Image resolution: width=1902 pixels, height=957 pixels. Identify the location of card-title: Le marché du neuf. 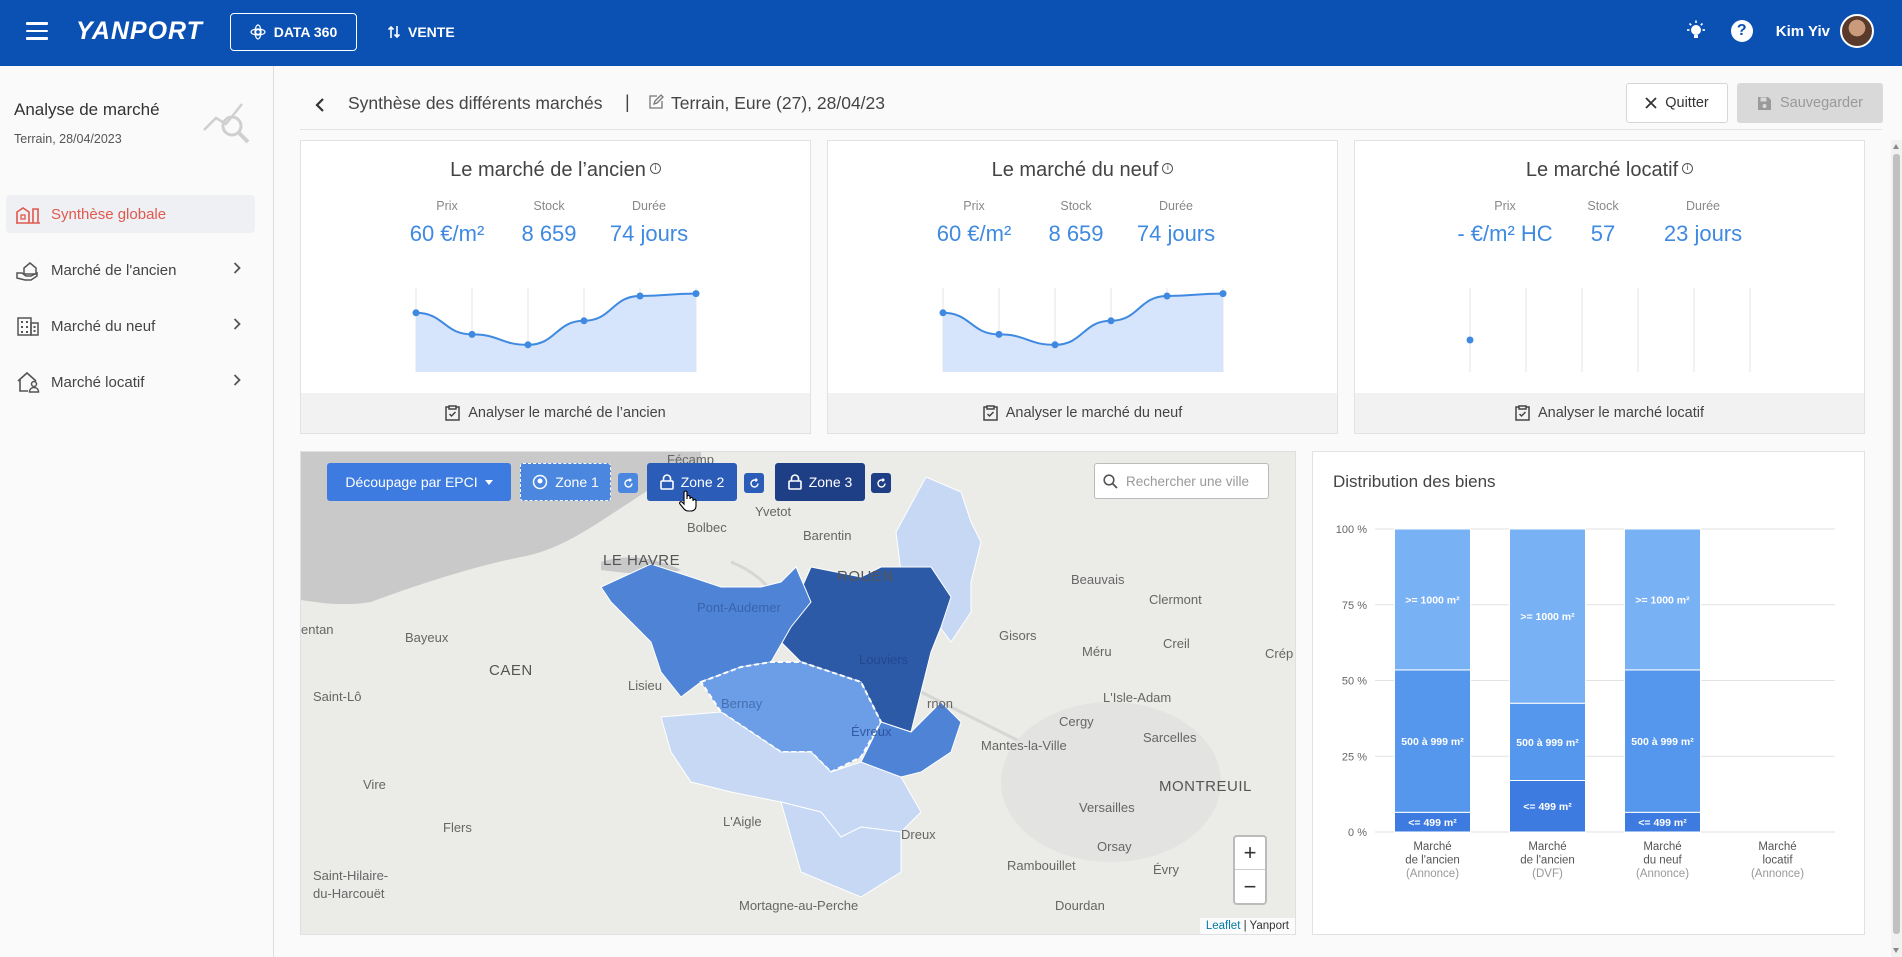
(1075, 170).